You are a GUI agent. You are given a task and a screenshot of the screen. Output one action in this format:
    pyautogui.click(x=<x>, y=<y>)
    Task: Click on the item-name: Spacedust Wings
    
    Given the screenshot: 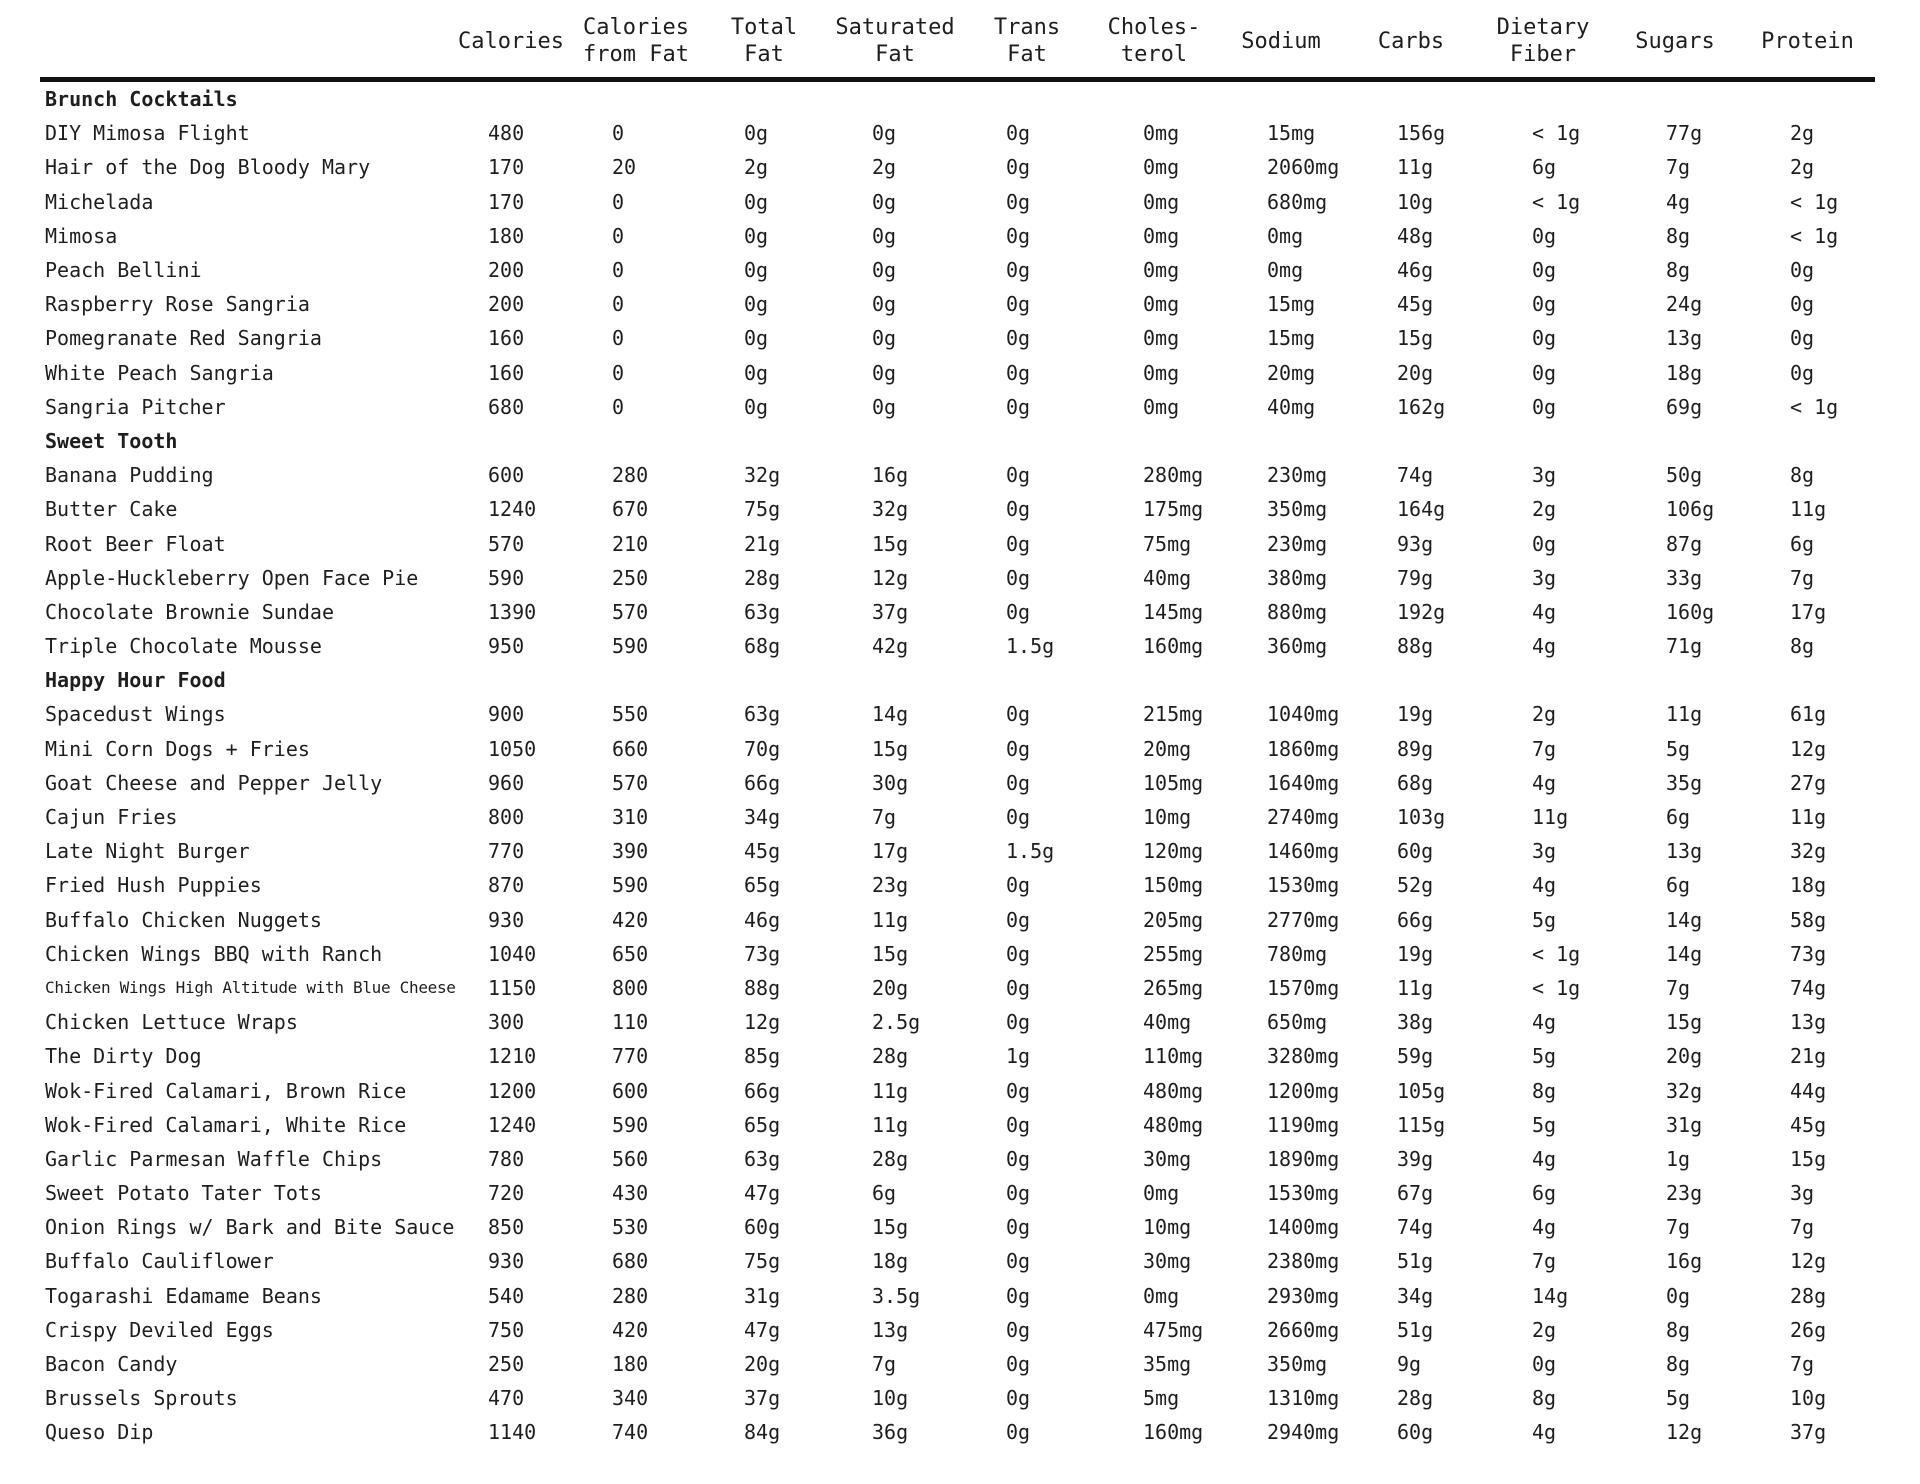 What is the action you would take?
    pyautogui.click(x=135, y=714)
    